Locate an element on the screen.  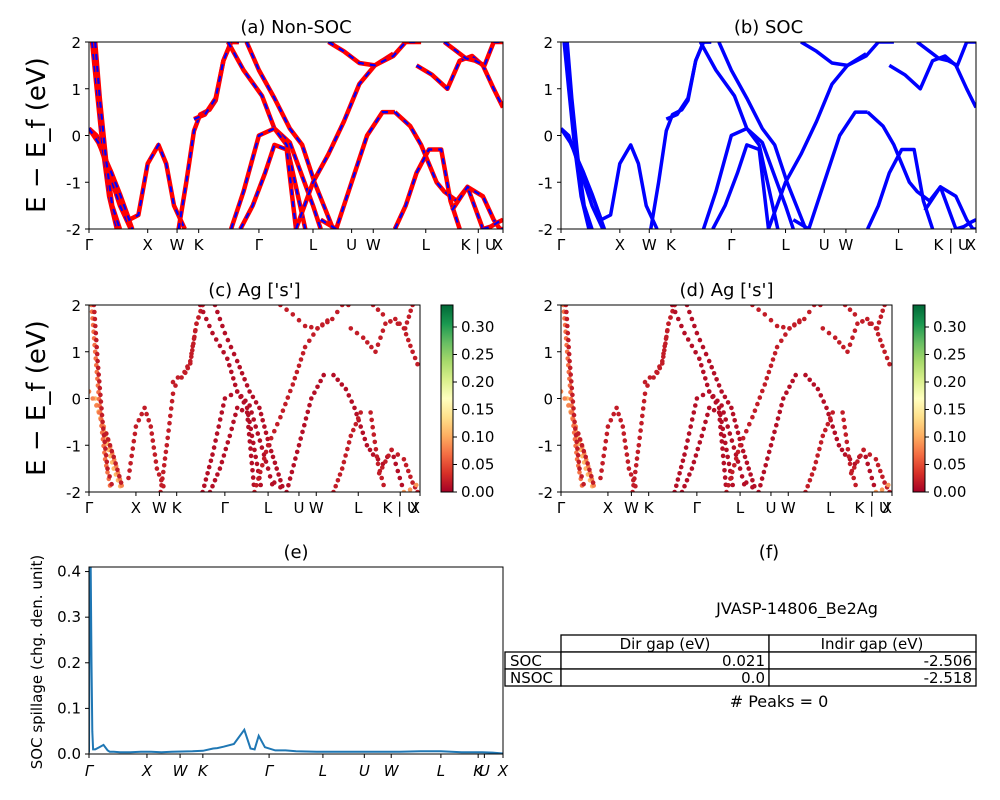
y-tick-label: 1 is located at coordinates (548, 90).